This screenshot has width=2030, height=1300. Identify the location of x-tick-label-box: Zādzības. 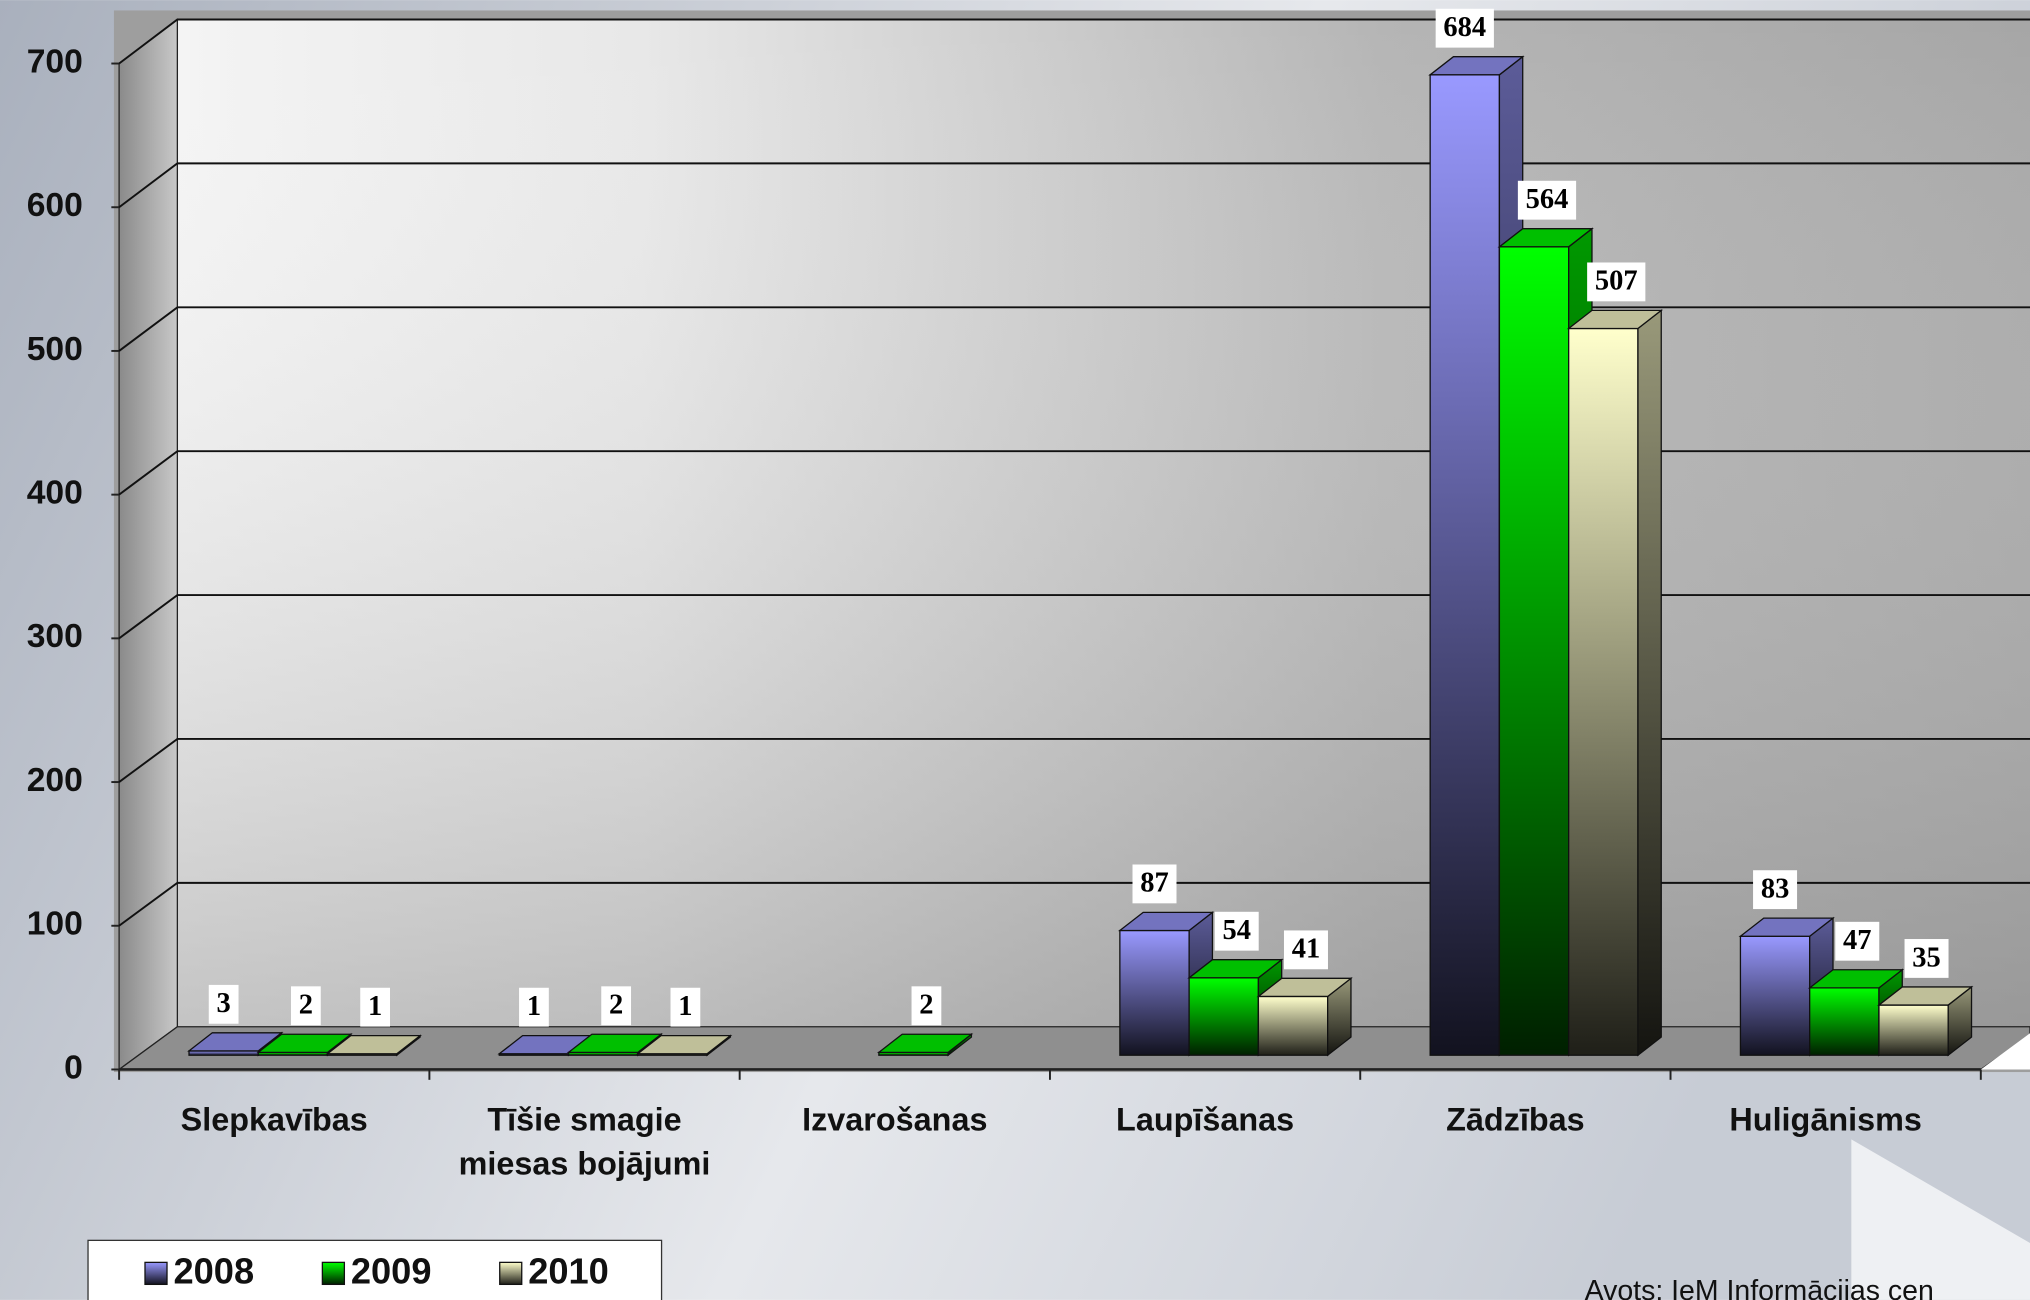
(1515, 1120).